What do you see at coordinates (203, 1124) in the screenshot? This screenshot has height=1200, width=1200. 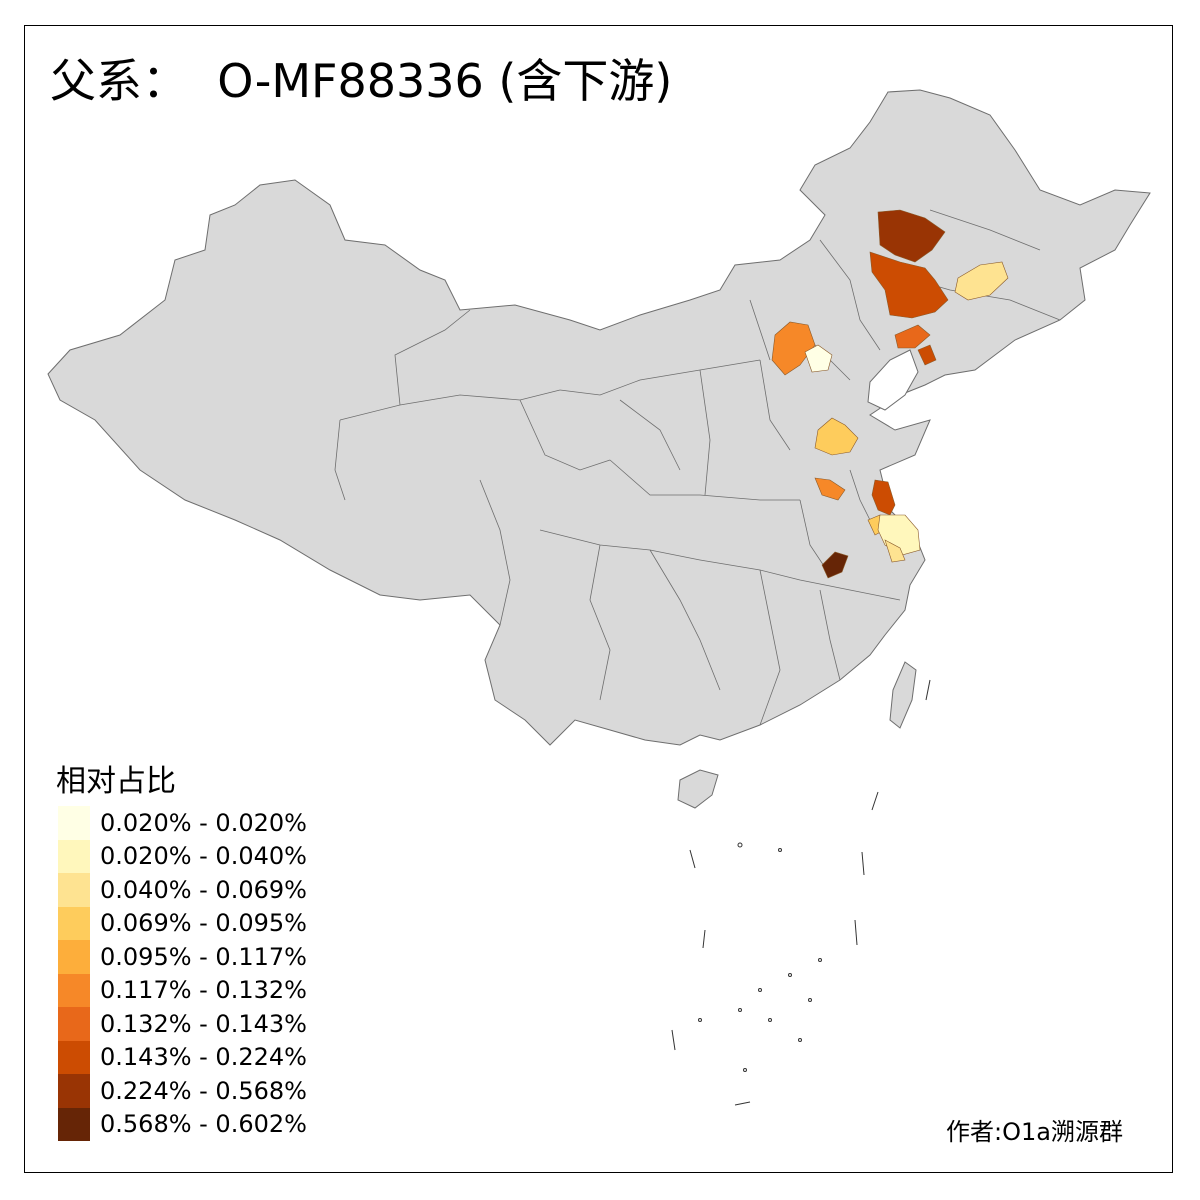 I see `legend-label: 0.568% - 0.602%` at bounding box center [203, 1124].